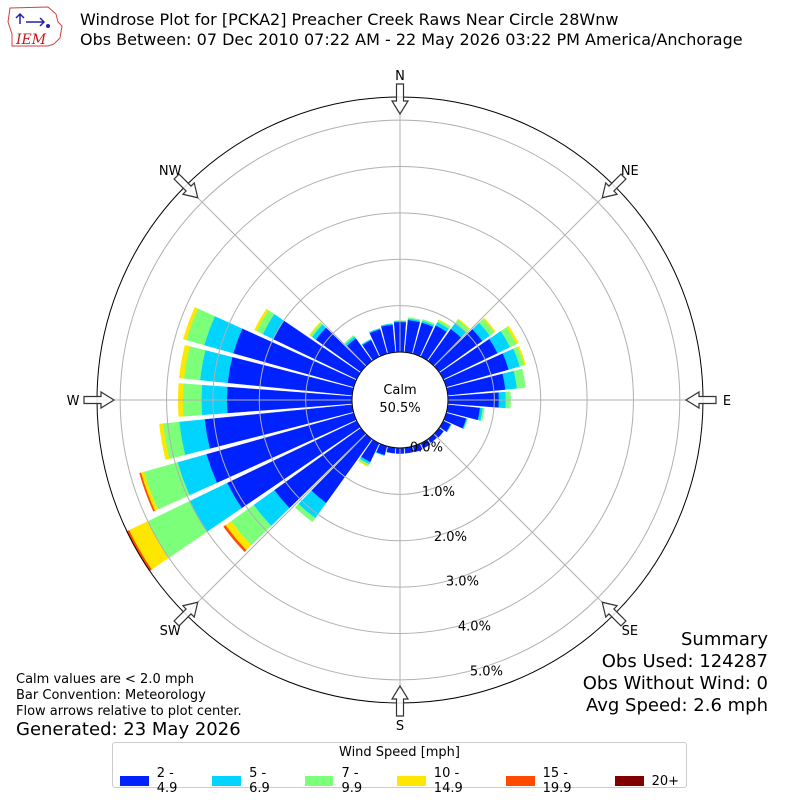 The image size is (800, 800). What do you see at coordinates (450, 537) in the screenshot?
I see `radial-tick-label: 2.0%` at bounding box center [450, 537].